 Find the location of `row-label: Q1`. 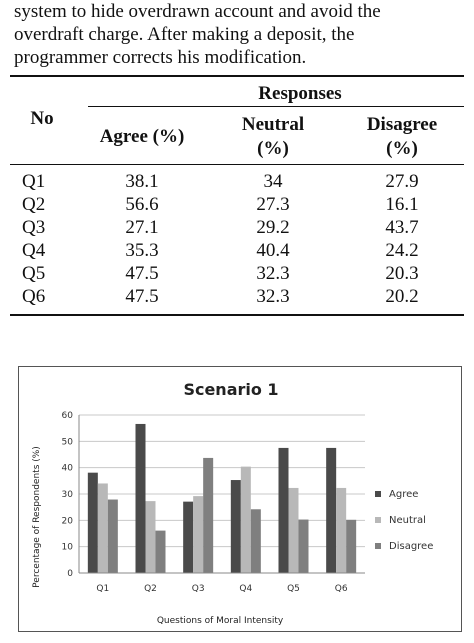

row-label: Q1 is located at coordinates (34, 181).